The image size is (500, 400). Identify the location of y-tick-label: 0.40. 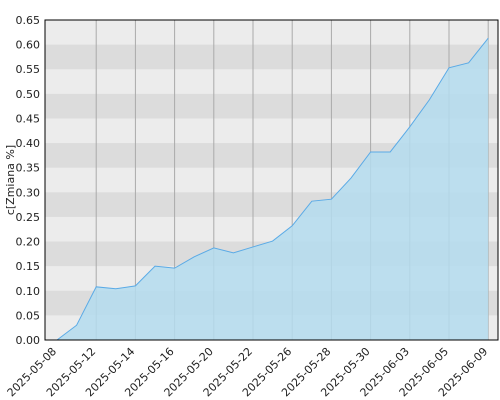
(28, 143).